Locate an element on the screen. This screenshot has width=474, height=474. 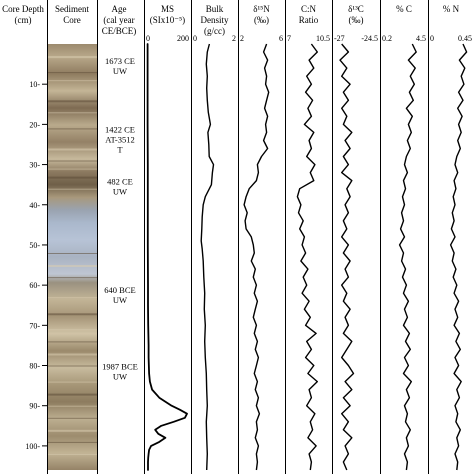
tick-label-min-cn: 7 is located at coordinates (289, 38).